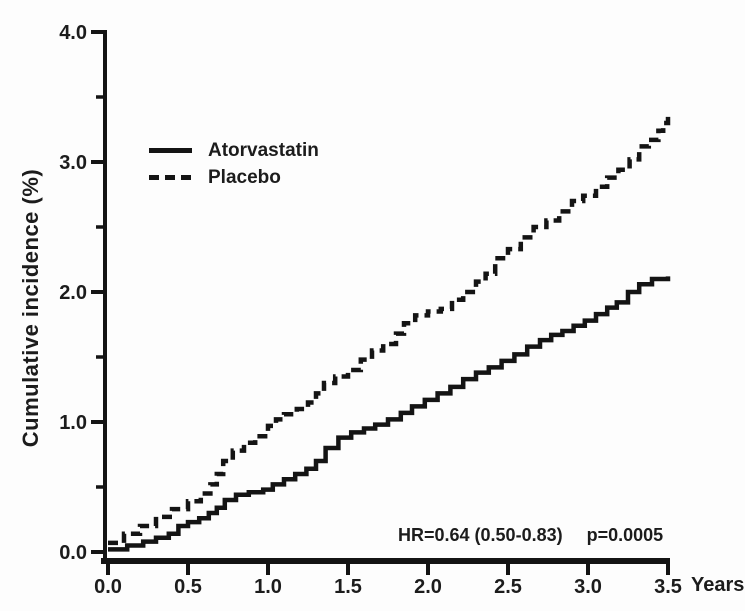 The height and width of the screenshot is (611, 745). Describe the element at coordinates (73, 293) in the screenshot. I see `y-tick-label: 2.0` at that location.